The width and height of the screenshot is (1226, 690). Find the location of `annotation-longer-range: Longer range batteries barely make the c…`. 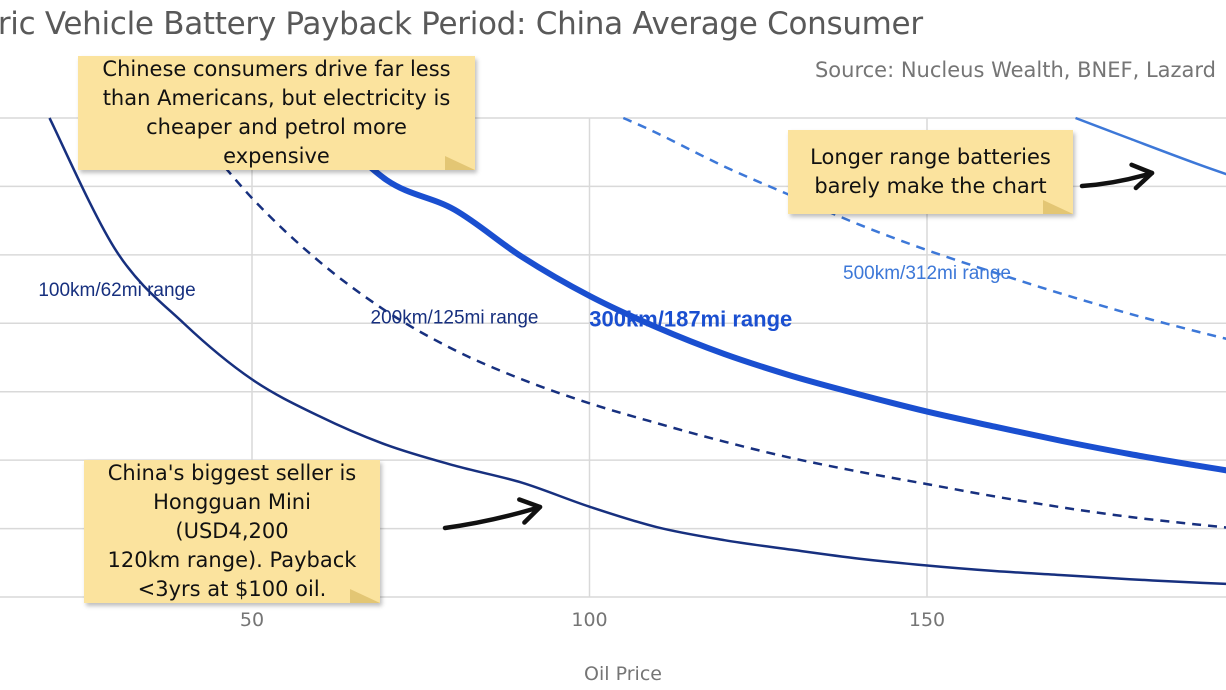

annotation-longer-range: Longer range batteries barely make the c… is located at coordinates (930, 172).